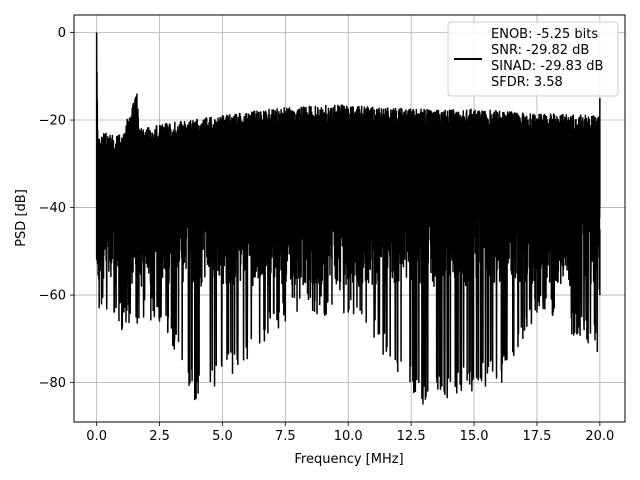 Image resolution: width=640 pixels, height=480 pixels. I want to click on x-tick-label: 20.0, so click(599, 436).